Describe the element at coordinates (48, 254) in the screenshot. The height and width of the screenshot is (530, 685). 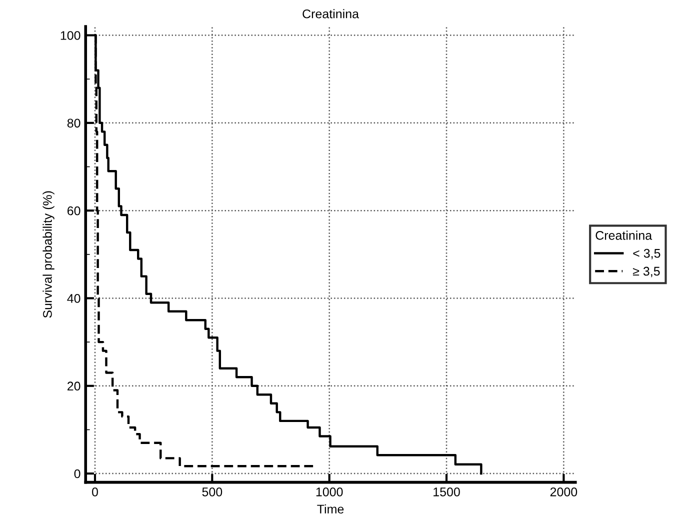
I see `y-axis-title: Survival probability (%)` at that location.